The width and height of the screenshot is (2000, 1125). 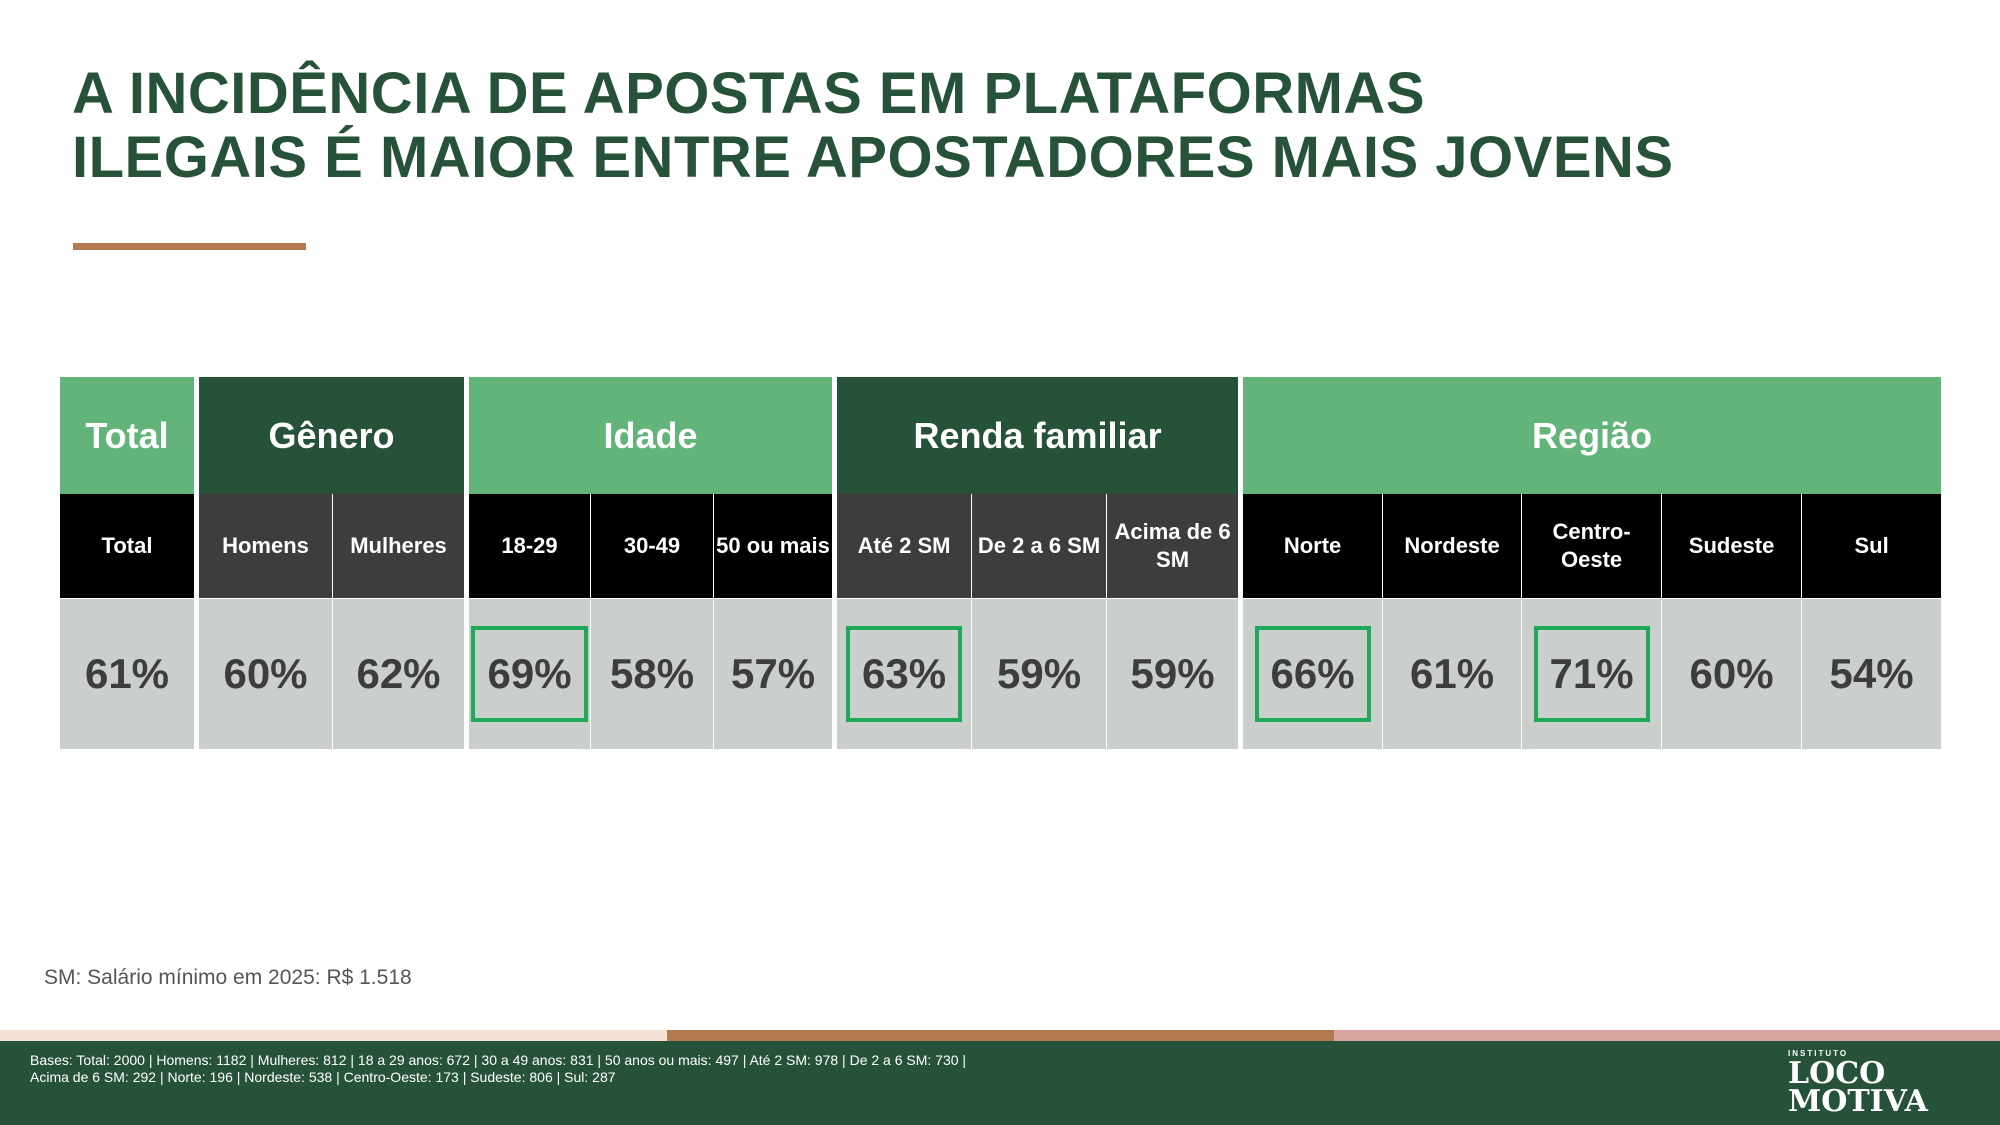 What do you see at coordinates (1453, 546) in the screenshot?
I see `col-header-nordeste: Nordeste` at bounding box center [1453, 546].